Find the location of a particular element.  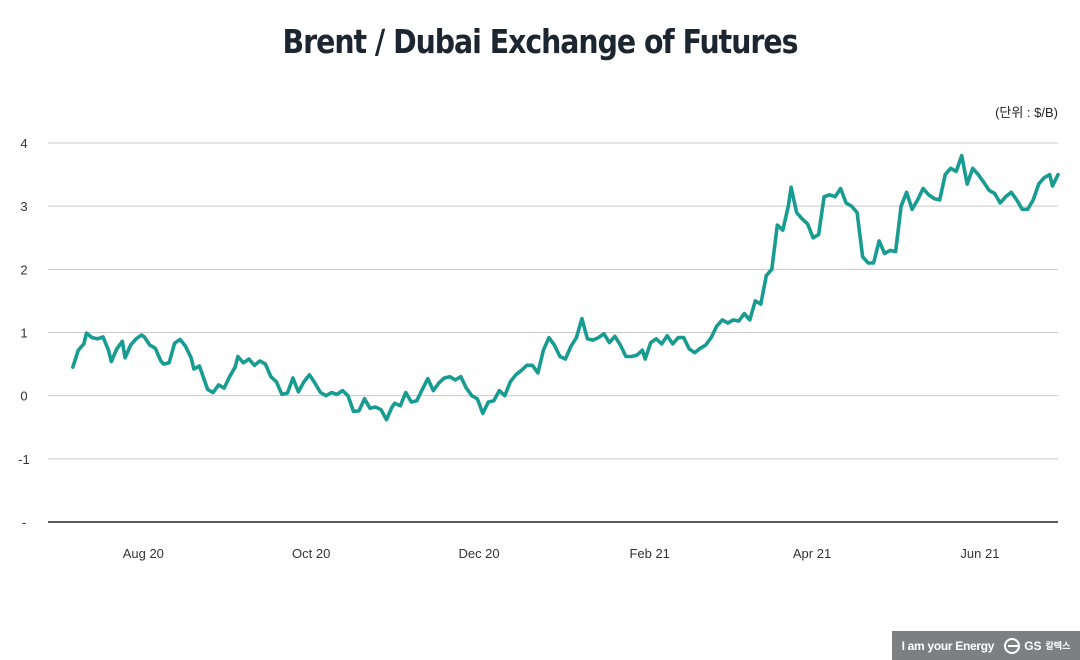

y-axis: 4 3 2 1 0 -1 - is located at coordinates (24, 333).